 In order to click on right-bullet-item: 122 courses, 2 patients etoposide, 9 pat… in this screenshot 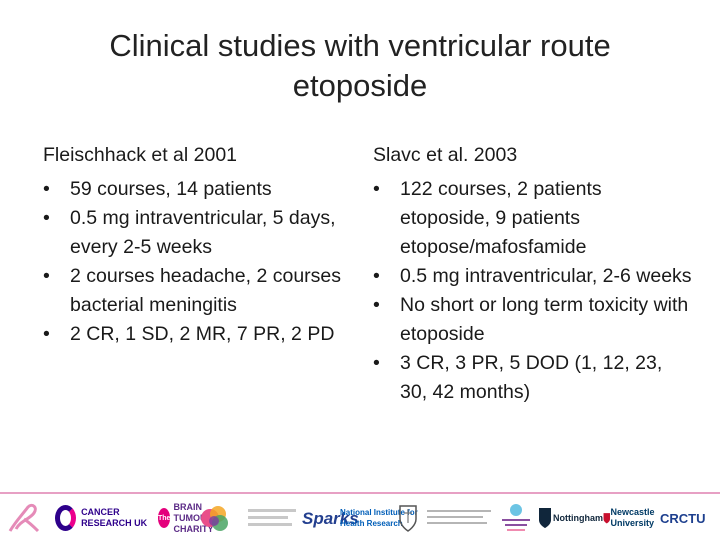, I will do `click(533, 218)`.